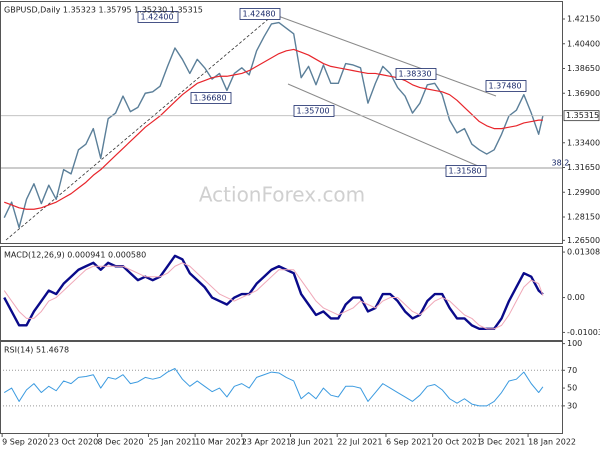 The height and width of the screenshot is (450, 600). What do you see at coordinates (583, 332) in the screenshot?
I see `y-tick-label: -0.01003` at bounding box center [583, 332].